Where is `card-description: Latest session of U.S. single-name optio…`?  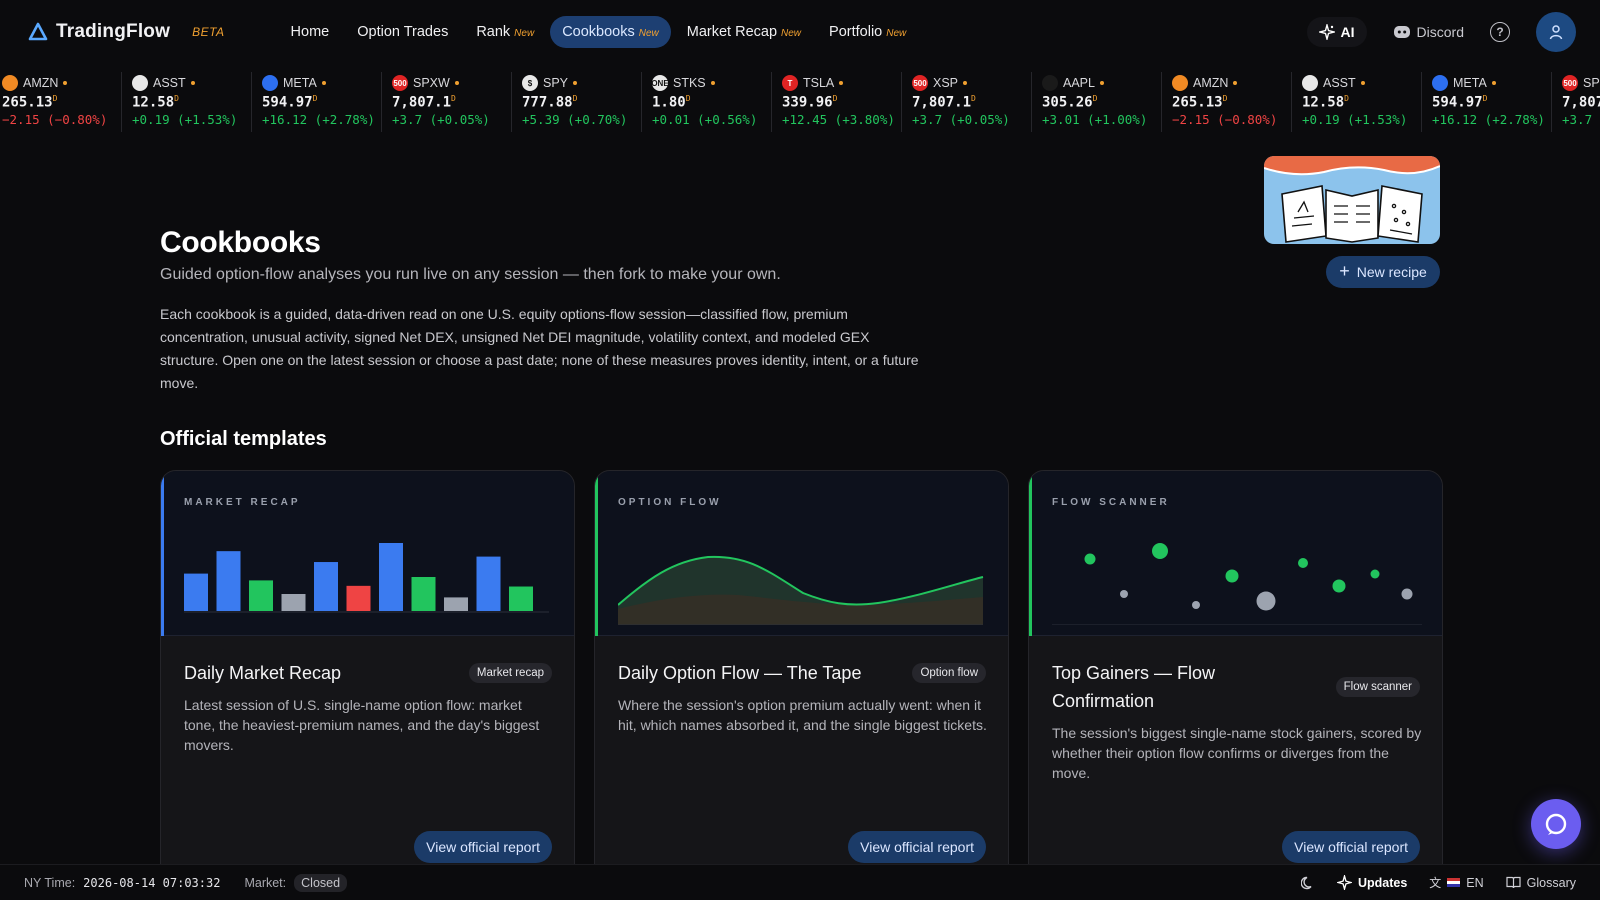 card-description: Latest session of U.S. single-name optio… is located at coordinates (362, 725).